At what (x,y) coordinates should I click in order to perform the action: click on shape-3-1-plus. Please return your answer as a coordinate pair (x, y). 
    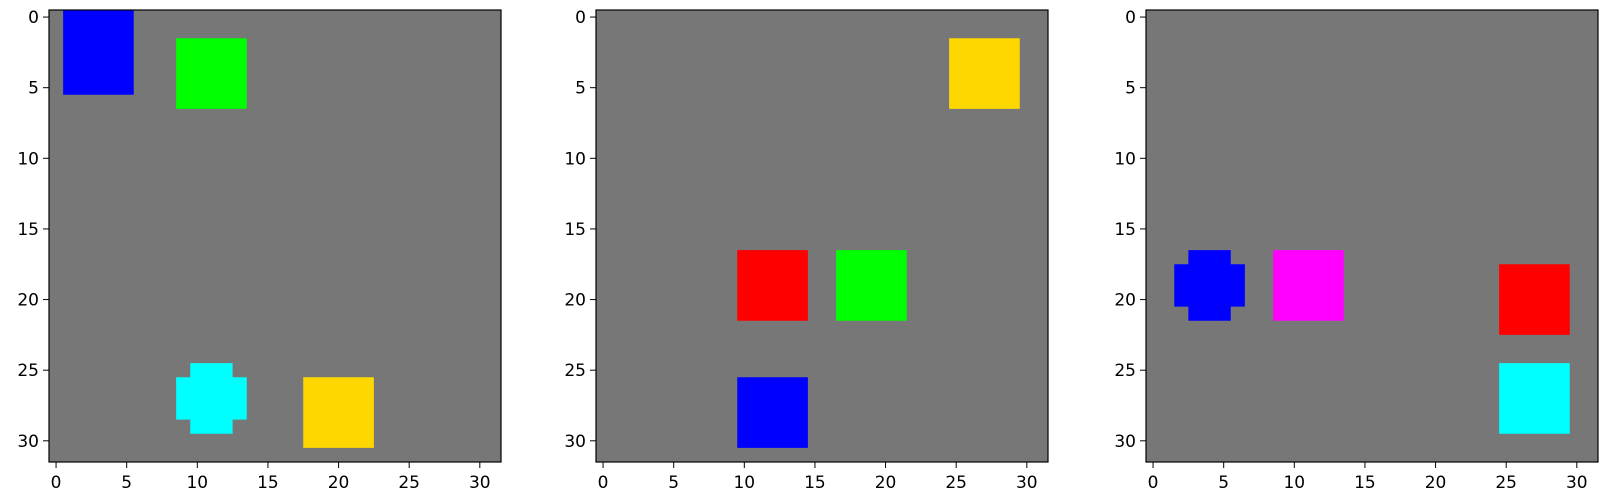
    Looking at the image, I should click on (1209, 285).